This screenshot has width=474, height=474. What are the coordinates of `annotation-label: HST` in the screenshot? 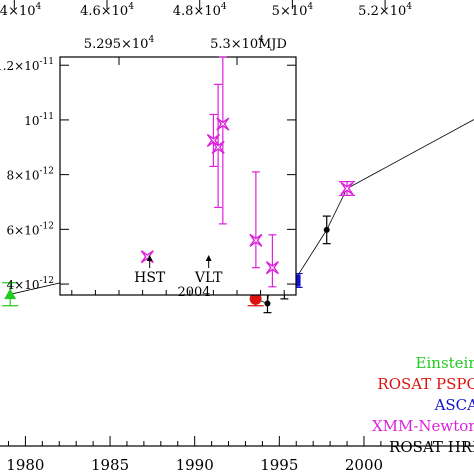 It's located at (150, 278).